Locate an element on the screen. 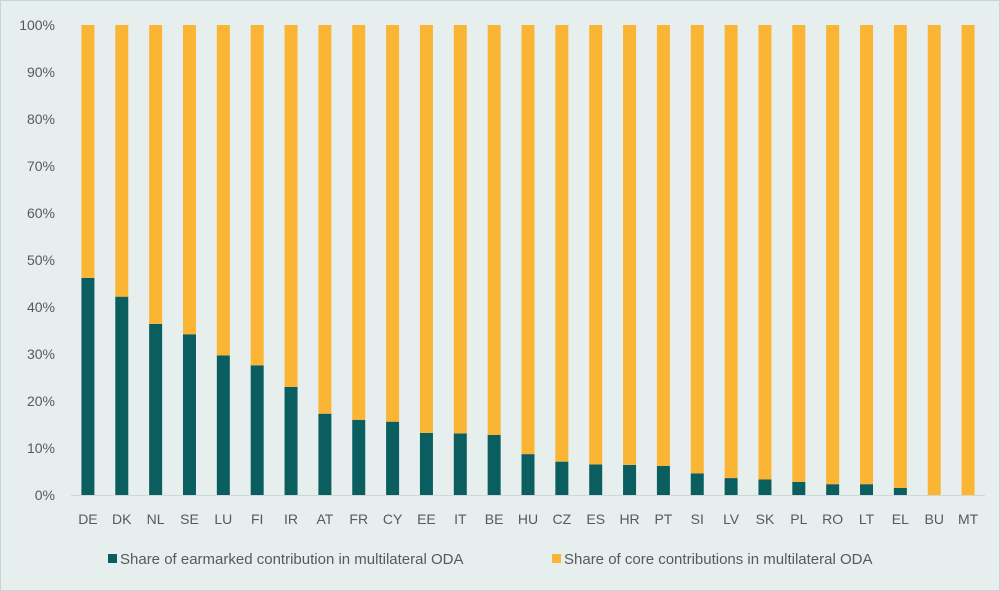 This screenshot has width=1000, height=591. x-tick-label: BE is located at coordinates (494, 519).